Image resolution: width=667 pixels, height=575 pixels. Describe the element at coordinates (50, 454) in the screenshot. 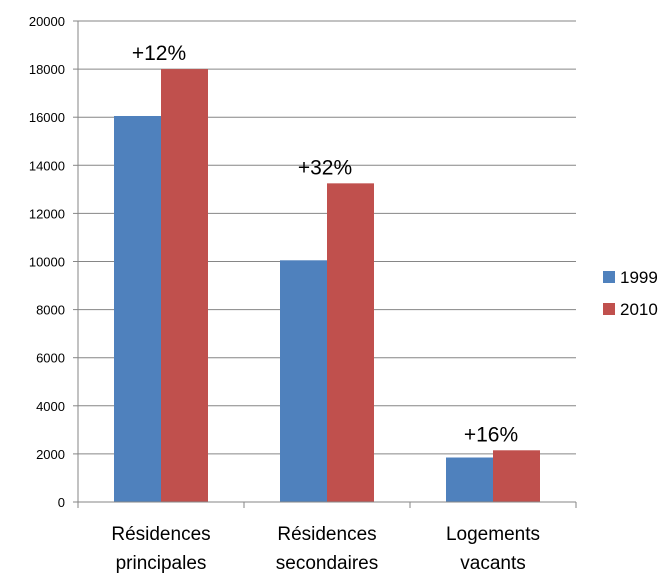

I see `y-tick-label: 2000` at that location.